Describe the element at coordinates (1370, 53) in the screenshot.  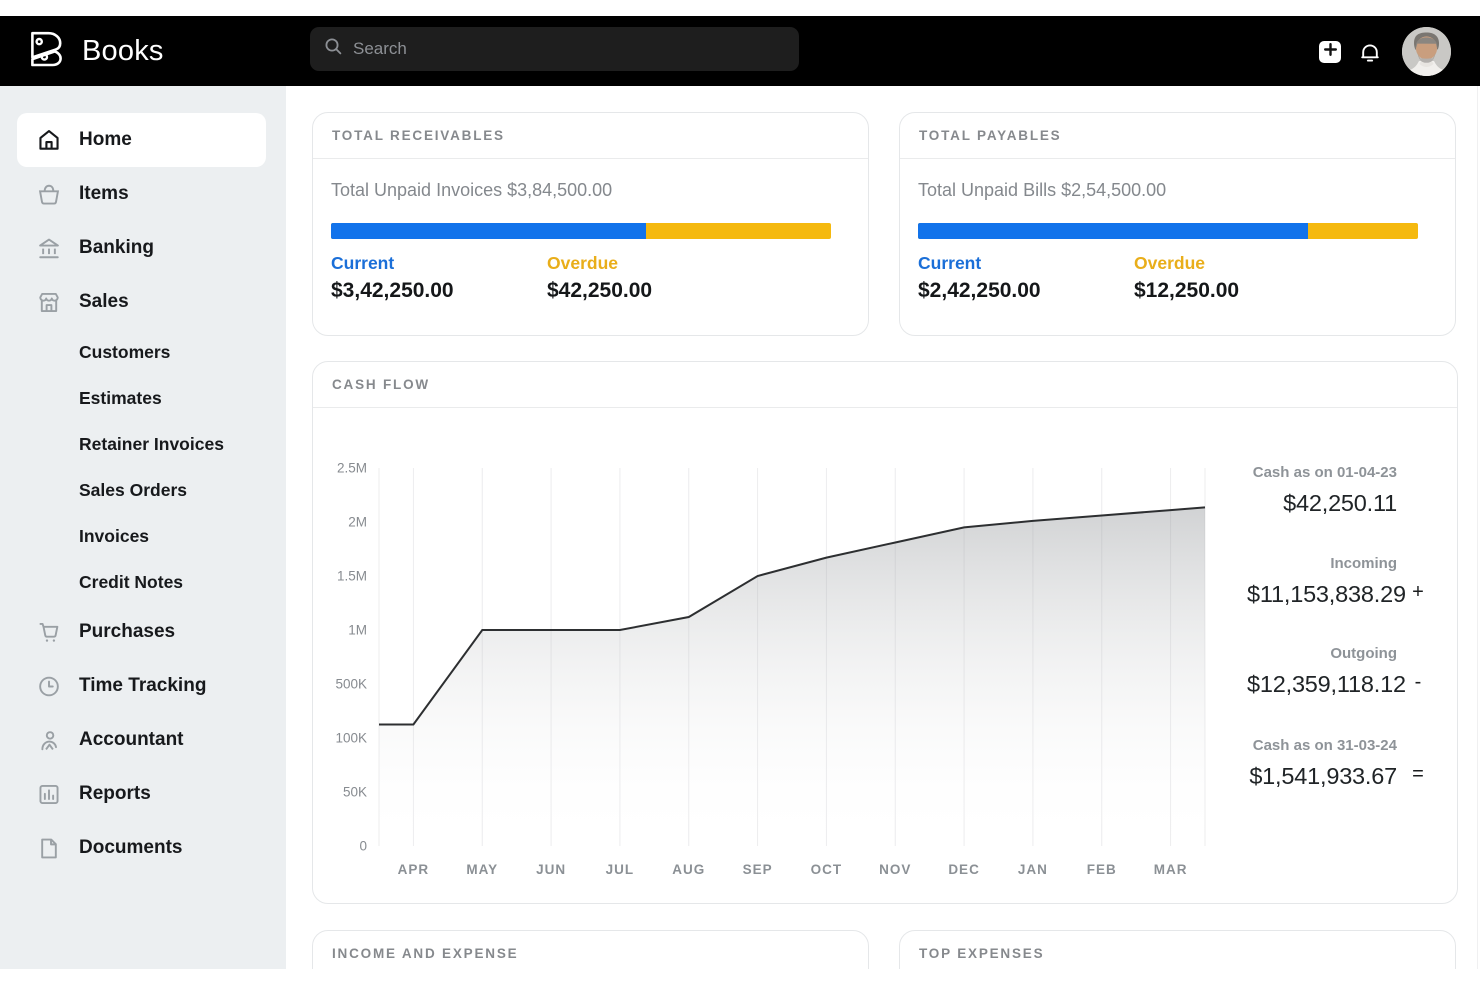
I see `notifications-button` at that location.